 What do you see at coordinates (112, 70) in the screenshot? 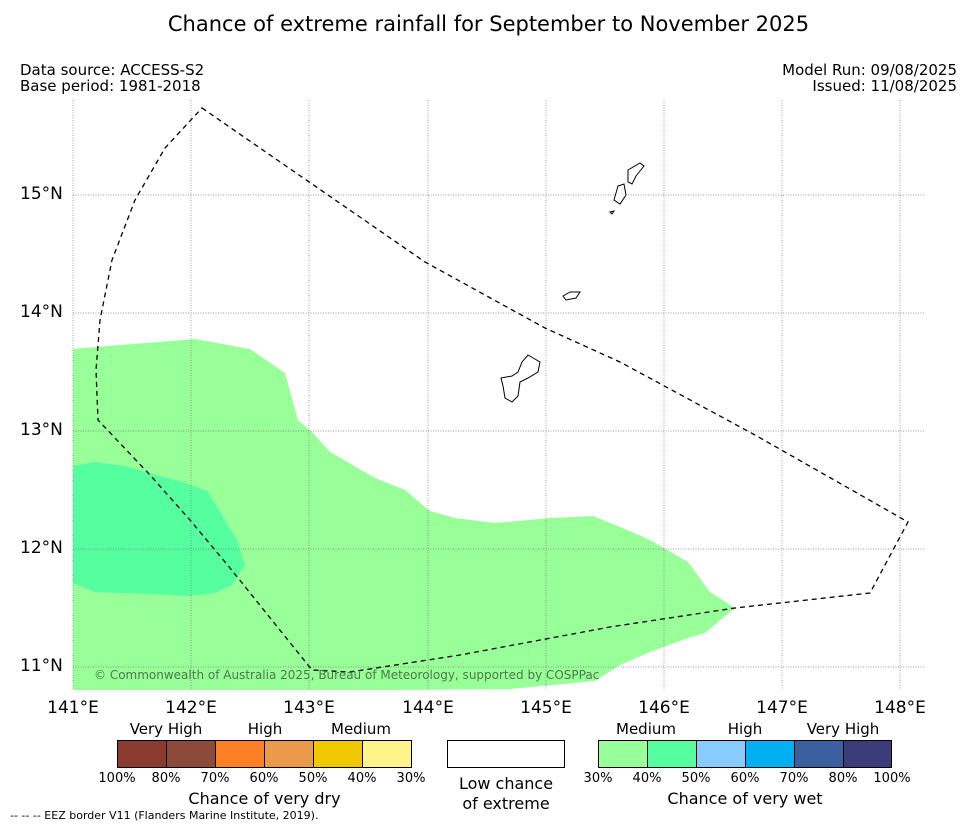
I see `data-source: Data source: ACCESS-S2` at bounding box center [112, 70].